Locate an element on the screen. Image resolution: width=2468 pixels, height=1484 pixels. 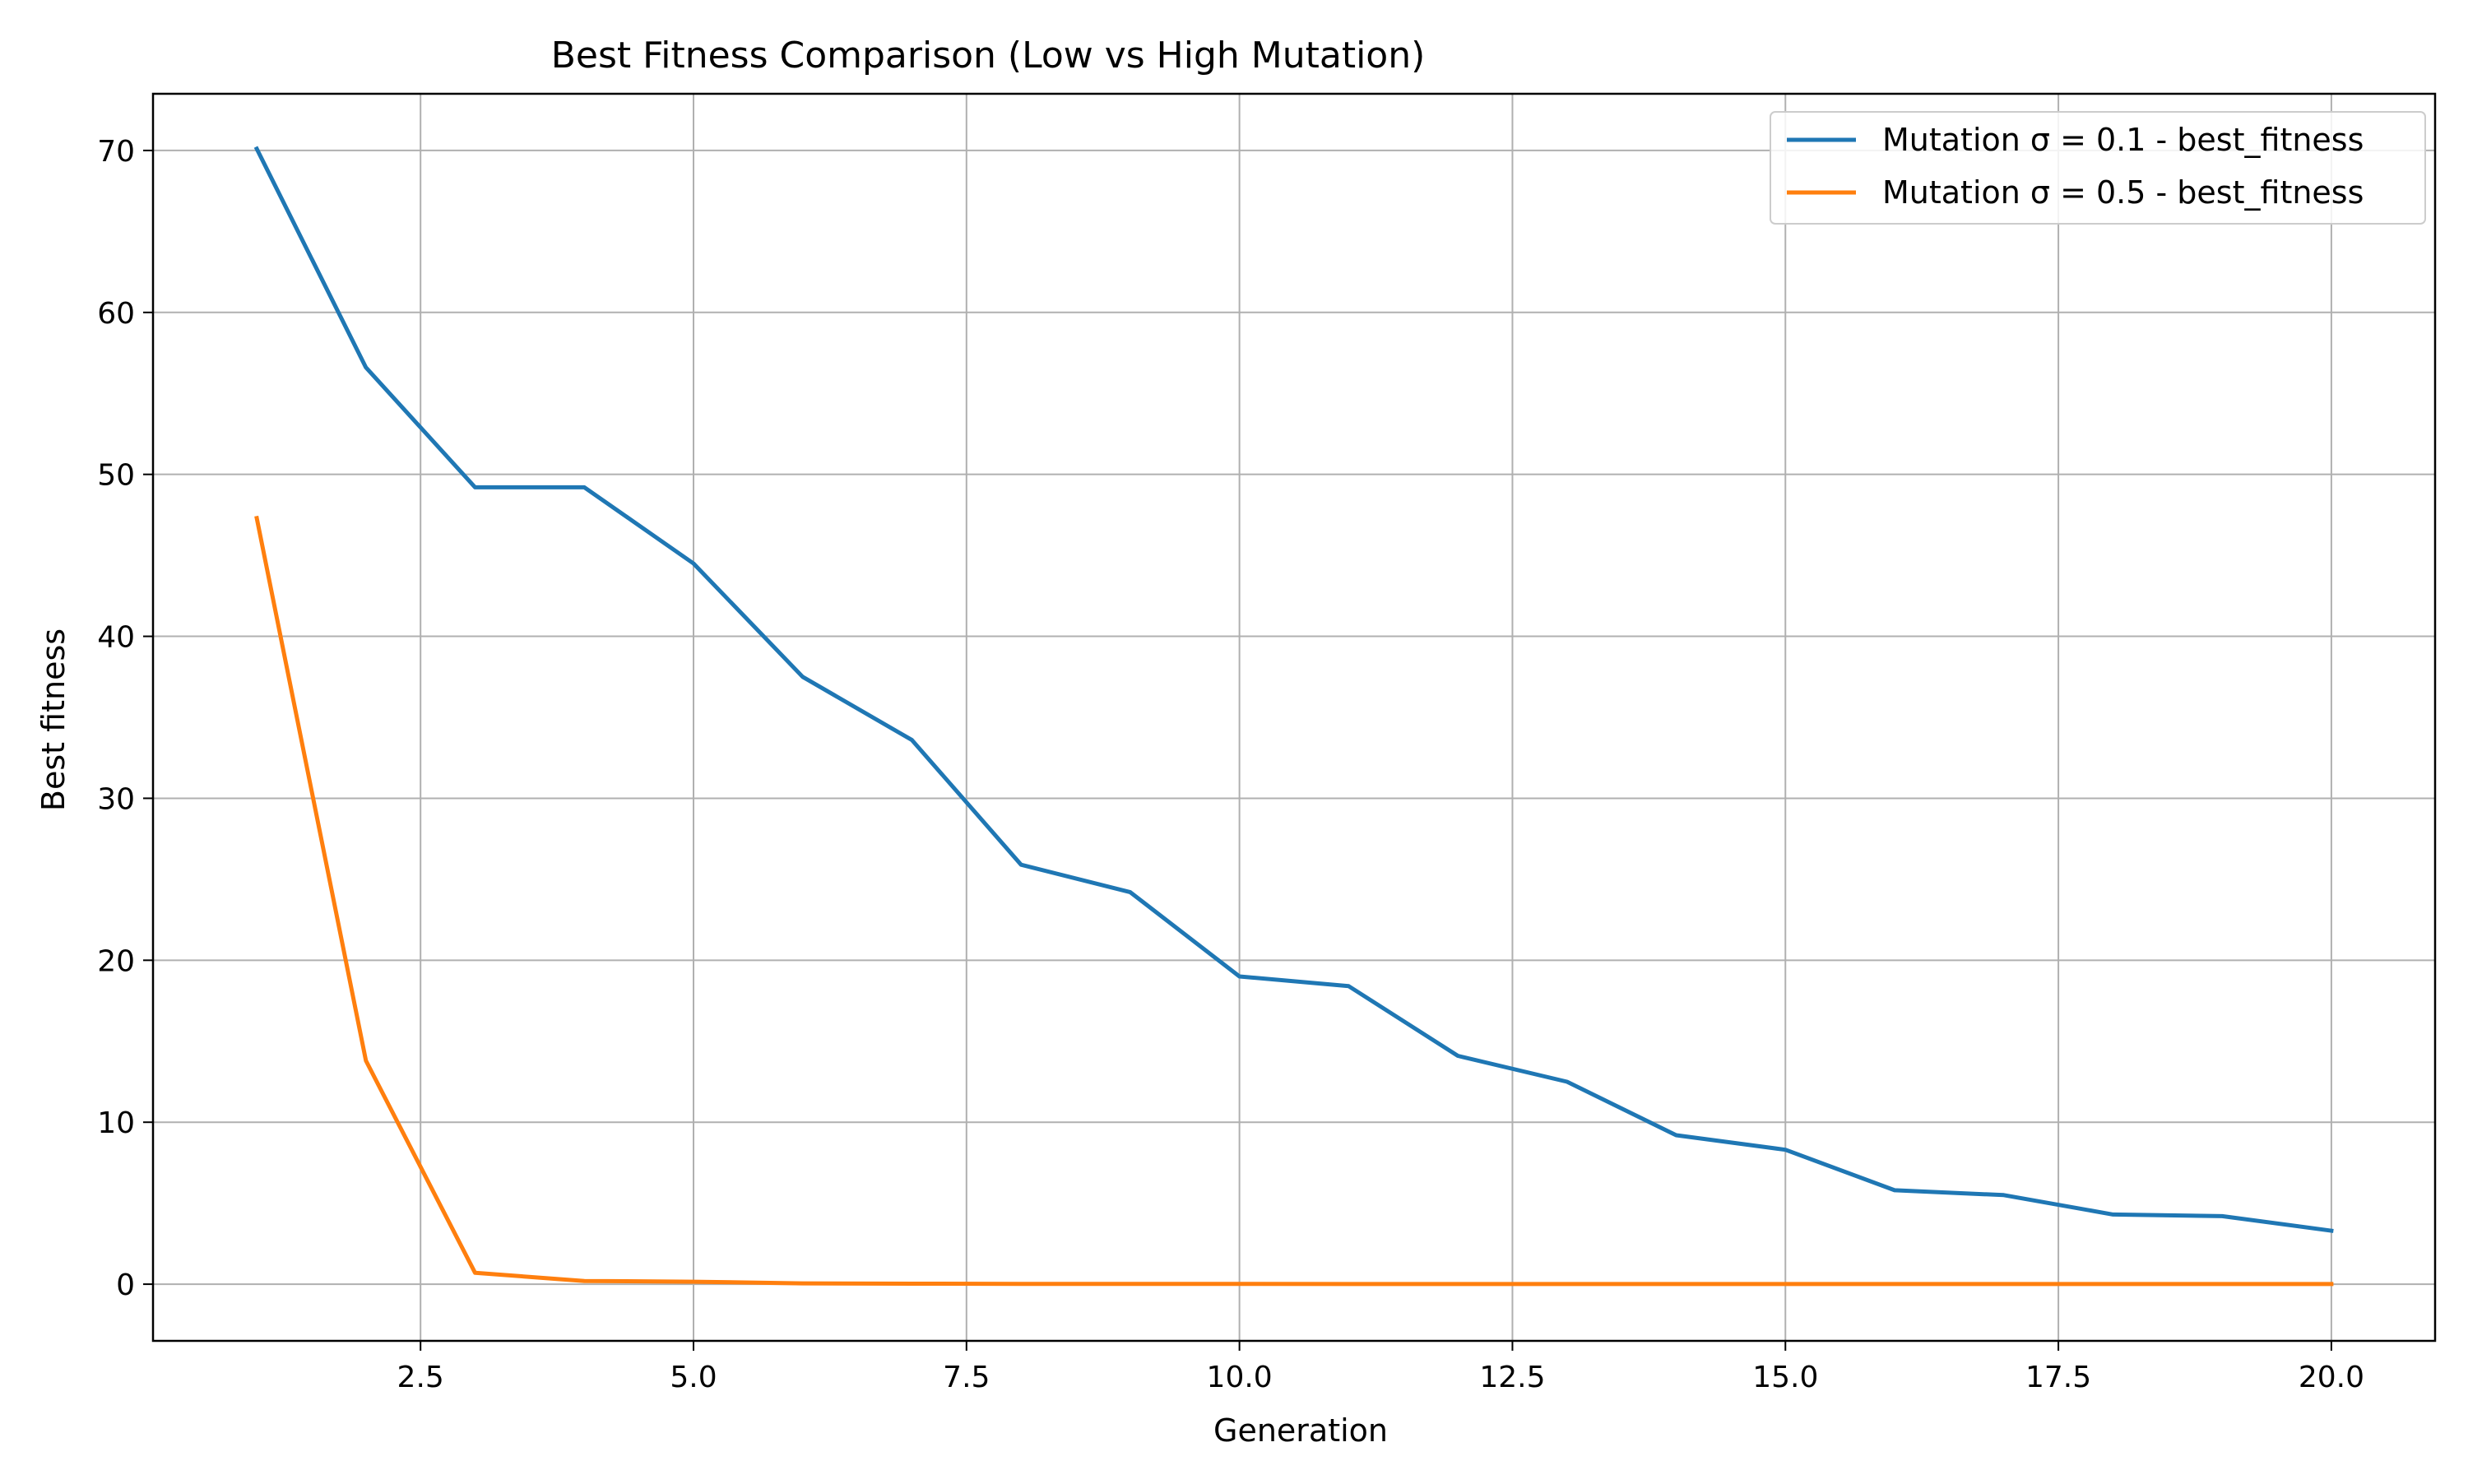
y-tick-label: 70 is located at coordinates (116, 152).